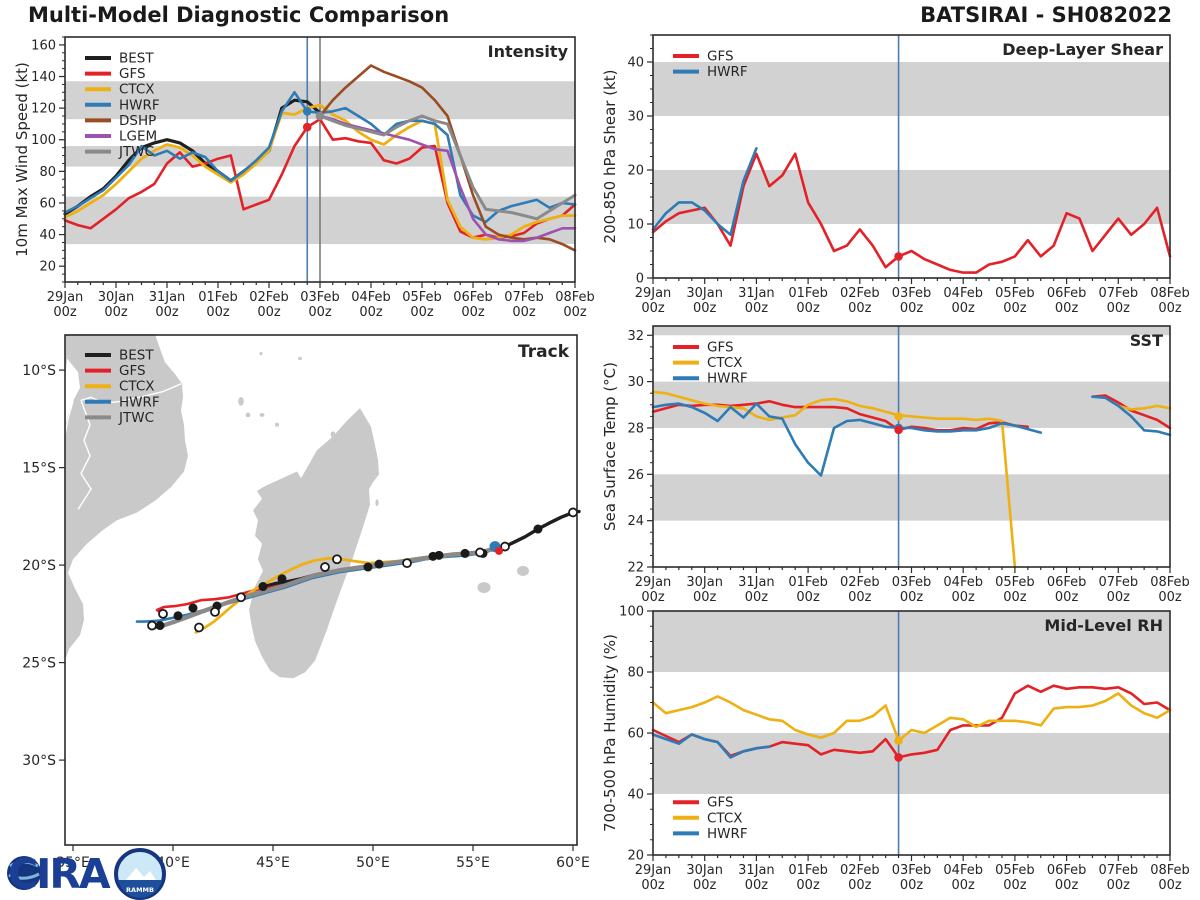 The height and width of the screenshot is (900, 1200). What do you see at coordinates (473, 297) in the screenshot?
I see `x-tick-label: 06Feb` at bounding box center [473, 297].